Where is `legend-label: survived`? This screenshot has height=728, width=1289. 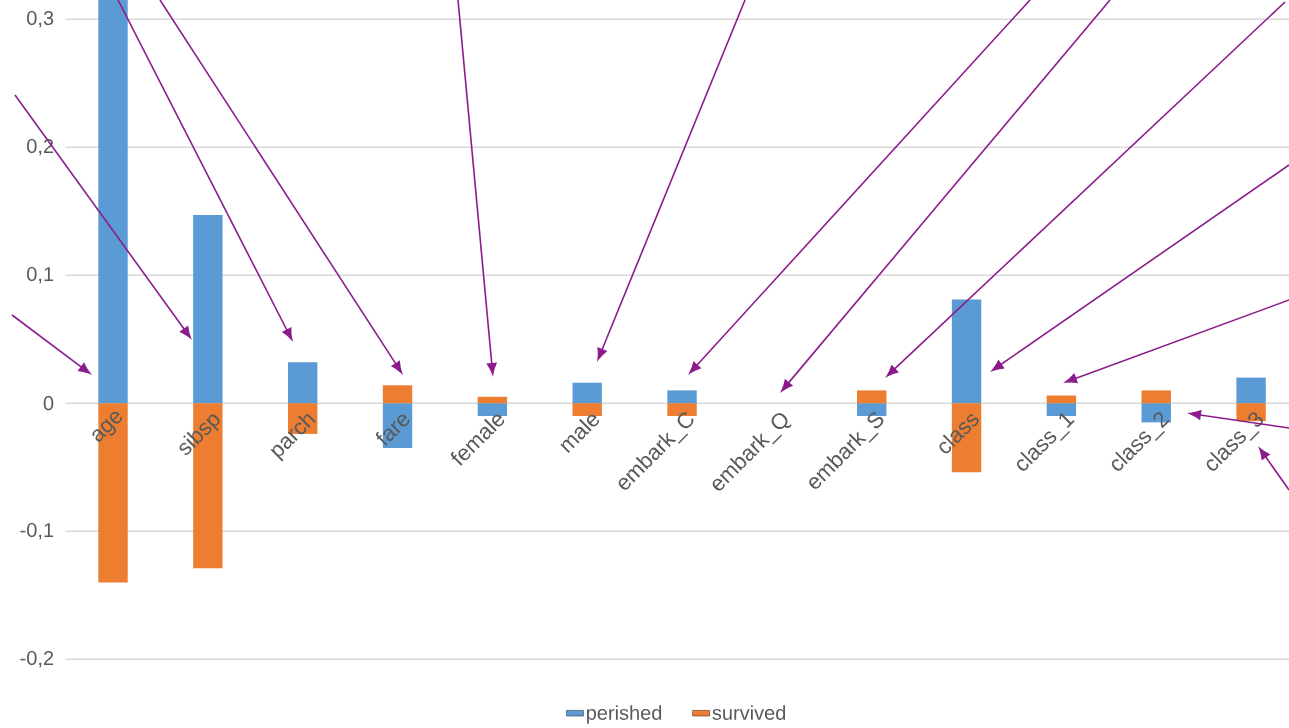
legend-label: survived is located at coordinates (749, 712).